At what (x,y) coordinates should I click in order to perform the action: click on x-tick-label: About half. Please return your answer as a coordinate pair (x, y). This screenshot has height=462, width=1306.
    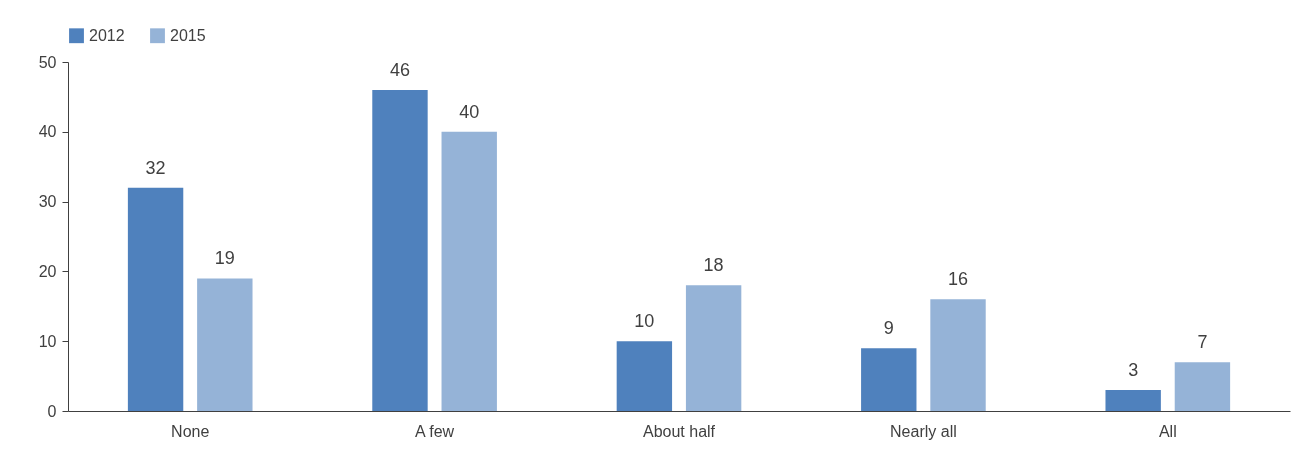
    Looking at the image, I should click on (679, 431).